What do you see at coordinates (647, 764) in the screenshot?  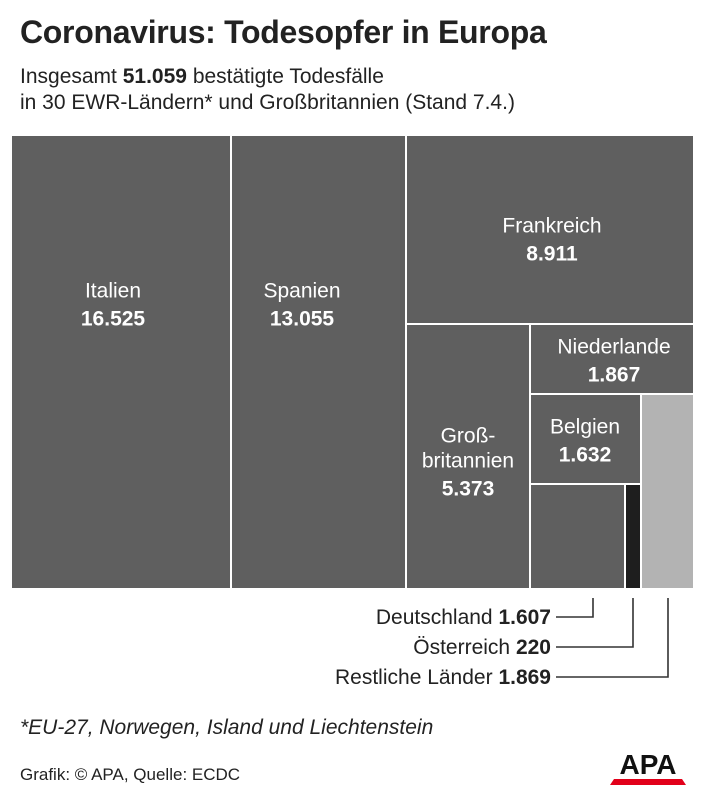 I see `apa-logo-text: APA` at bounding box center [647, 764].